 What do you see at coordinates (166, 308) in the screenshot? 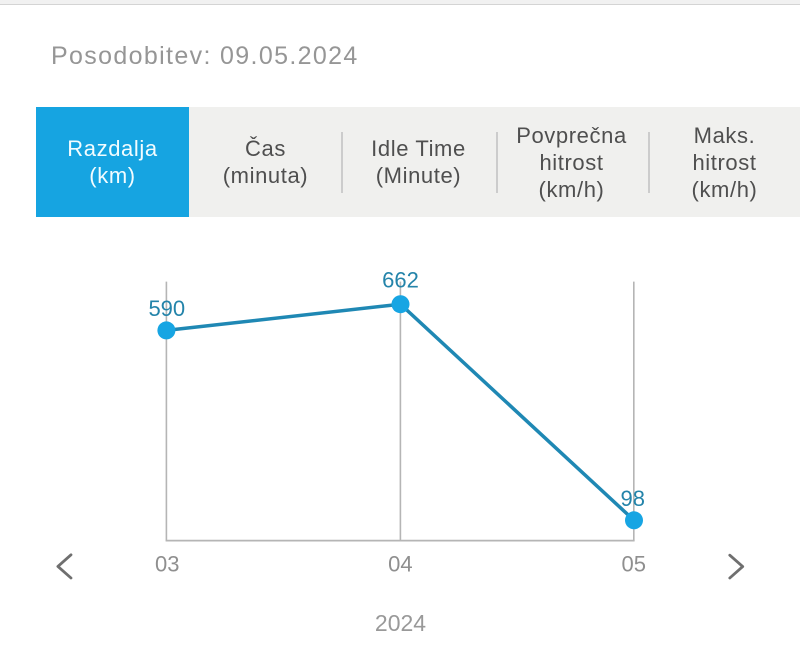
I see `svg-text: 590` at bounding box center [166, 308].